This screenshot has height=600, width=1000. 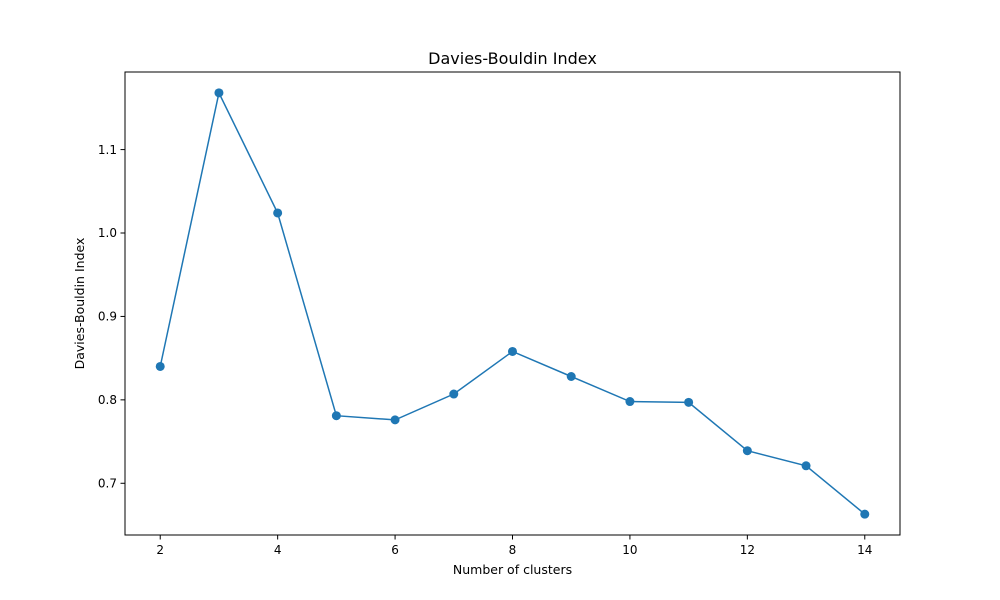 I want to click on y-tick-label: 1.0, so click(x=107, y=233).